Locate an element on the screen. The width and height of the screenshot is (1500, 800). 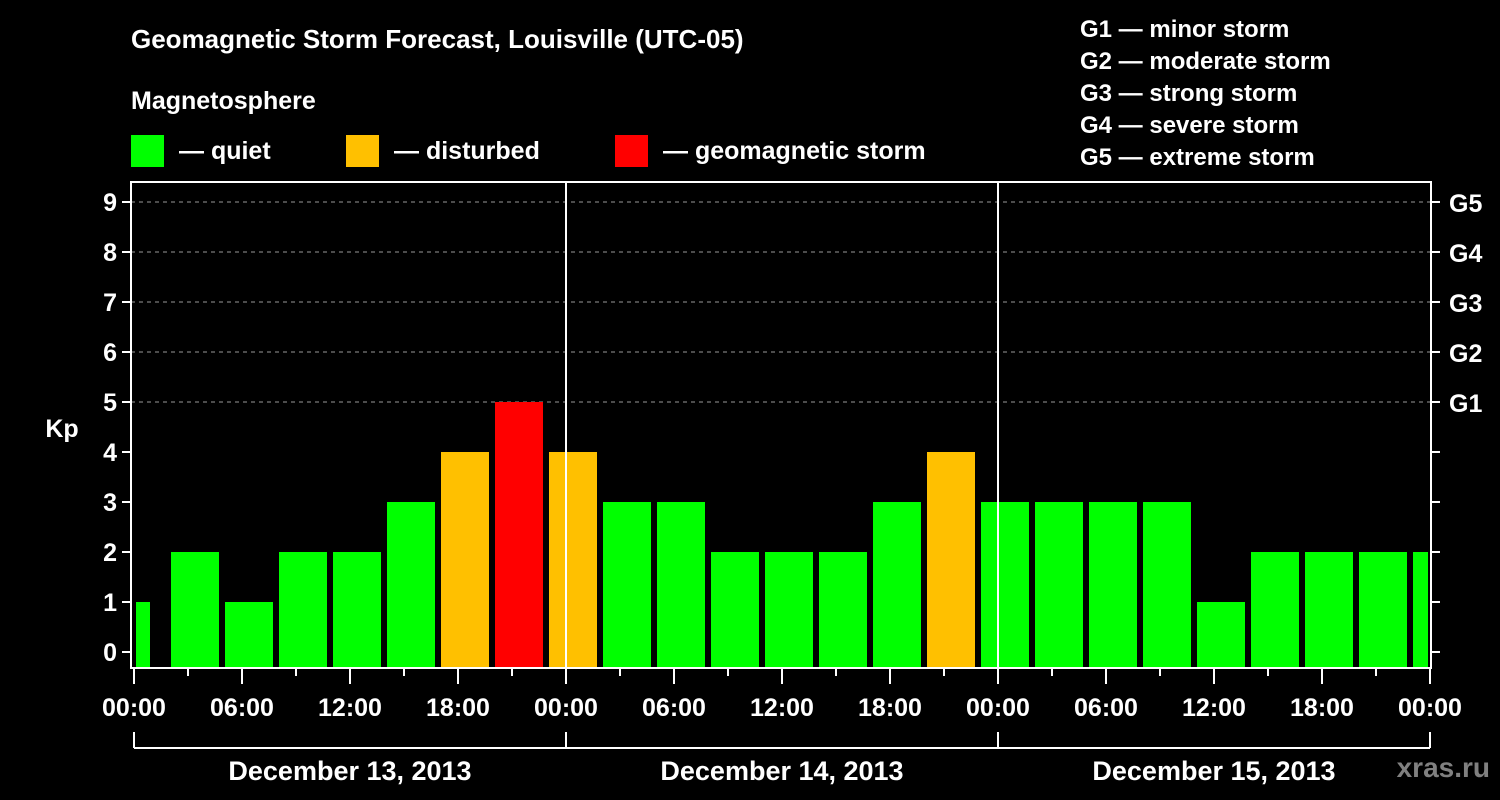
g1-description: G1 — minor storm is located at coordinates (1185, 29).